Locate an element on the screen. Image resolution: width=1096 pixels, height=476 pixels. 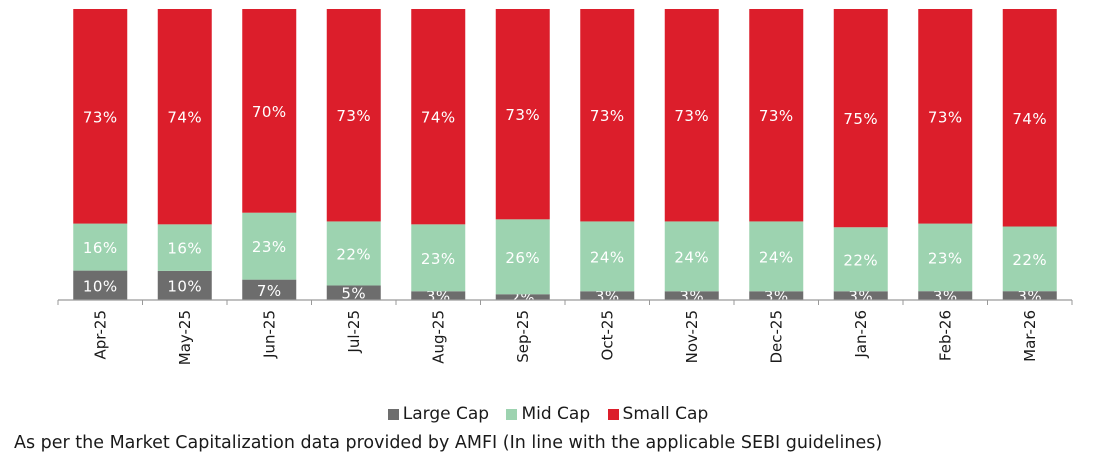
chart-legend: Large Cap Mid Cap Small Cap is located at coordinates (548, 414).